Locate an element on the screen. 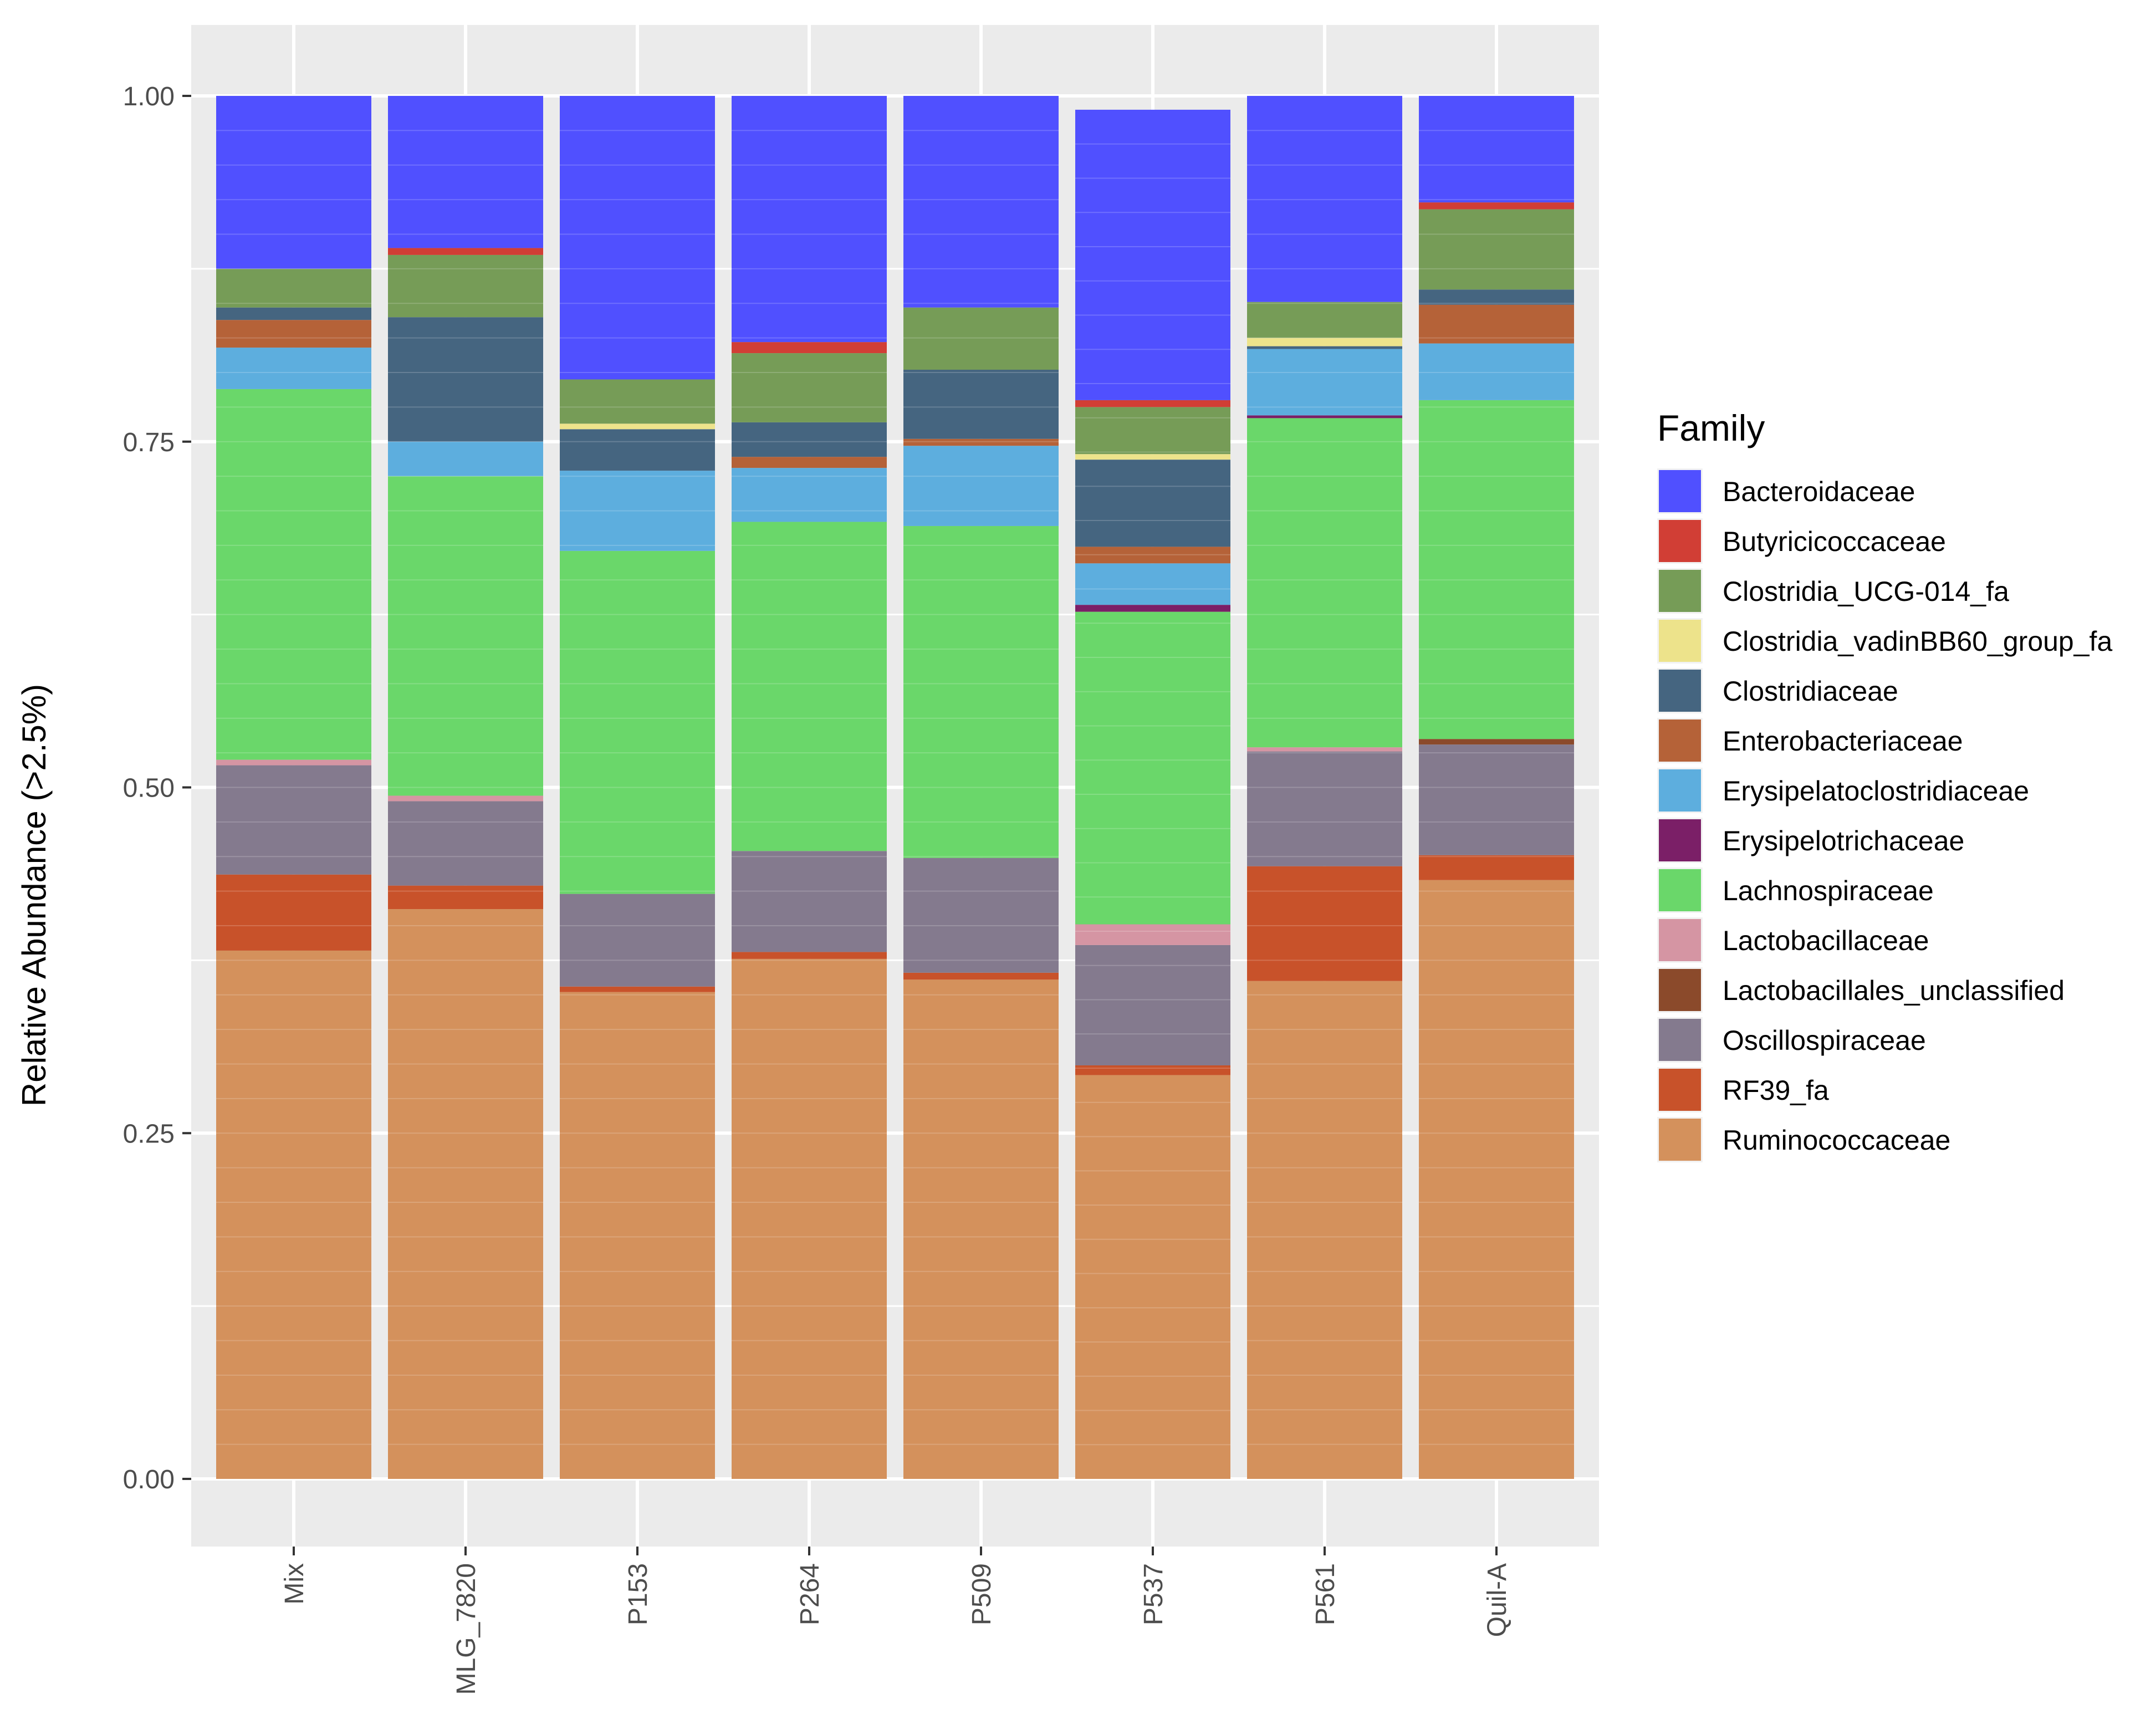 This screenshot has width=2156, height=1730. bar-stack-p509 is located at coordinates (981, 788).